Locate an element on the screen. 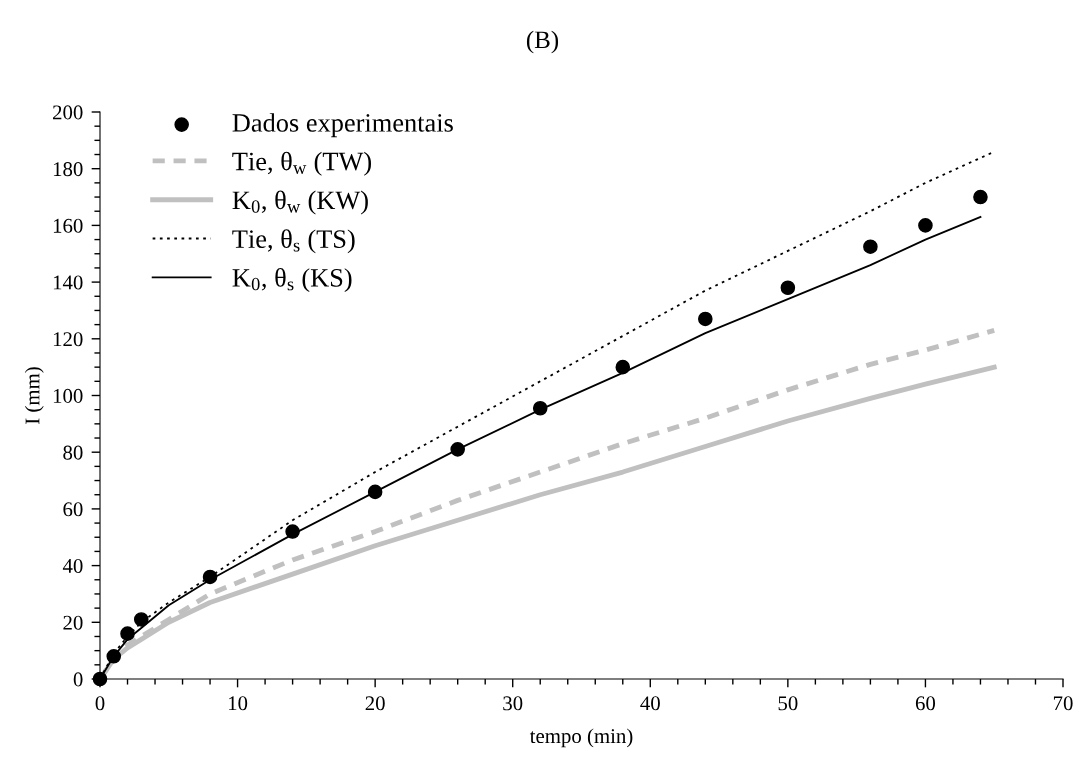 The width and height of the screenshot is (1085, 774). y-tick-label: 60 is located at coordinates (73, 509).